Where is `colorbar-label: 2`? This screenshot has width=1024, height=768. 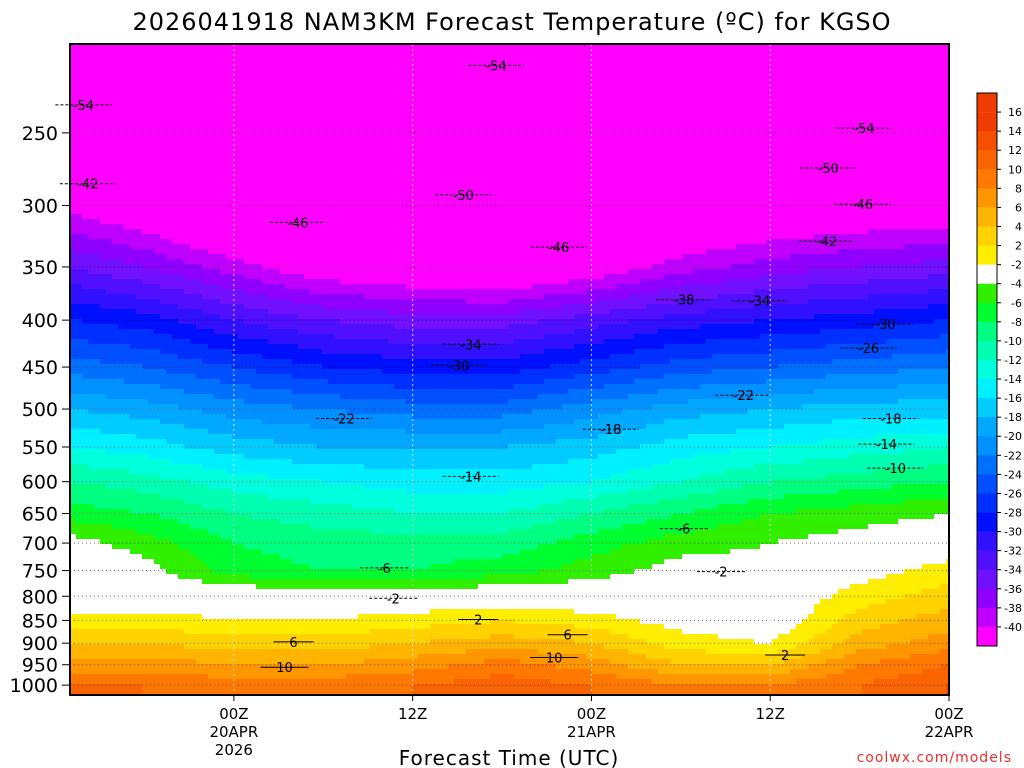 colorbar-label: 2 is located at coordinates (1018, 246).